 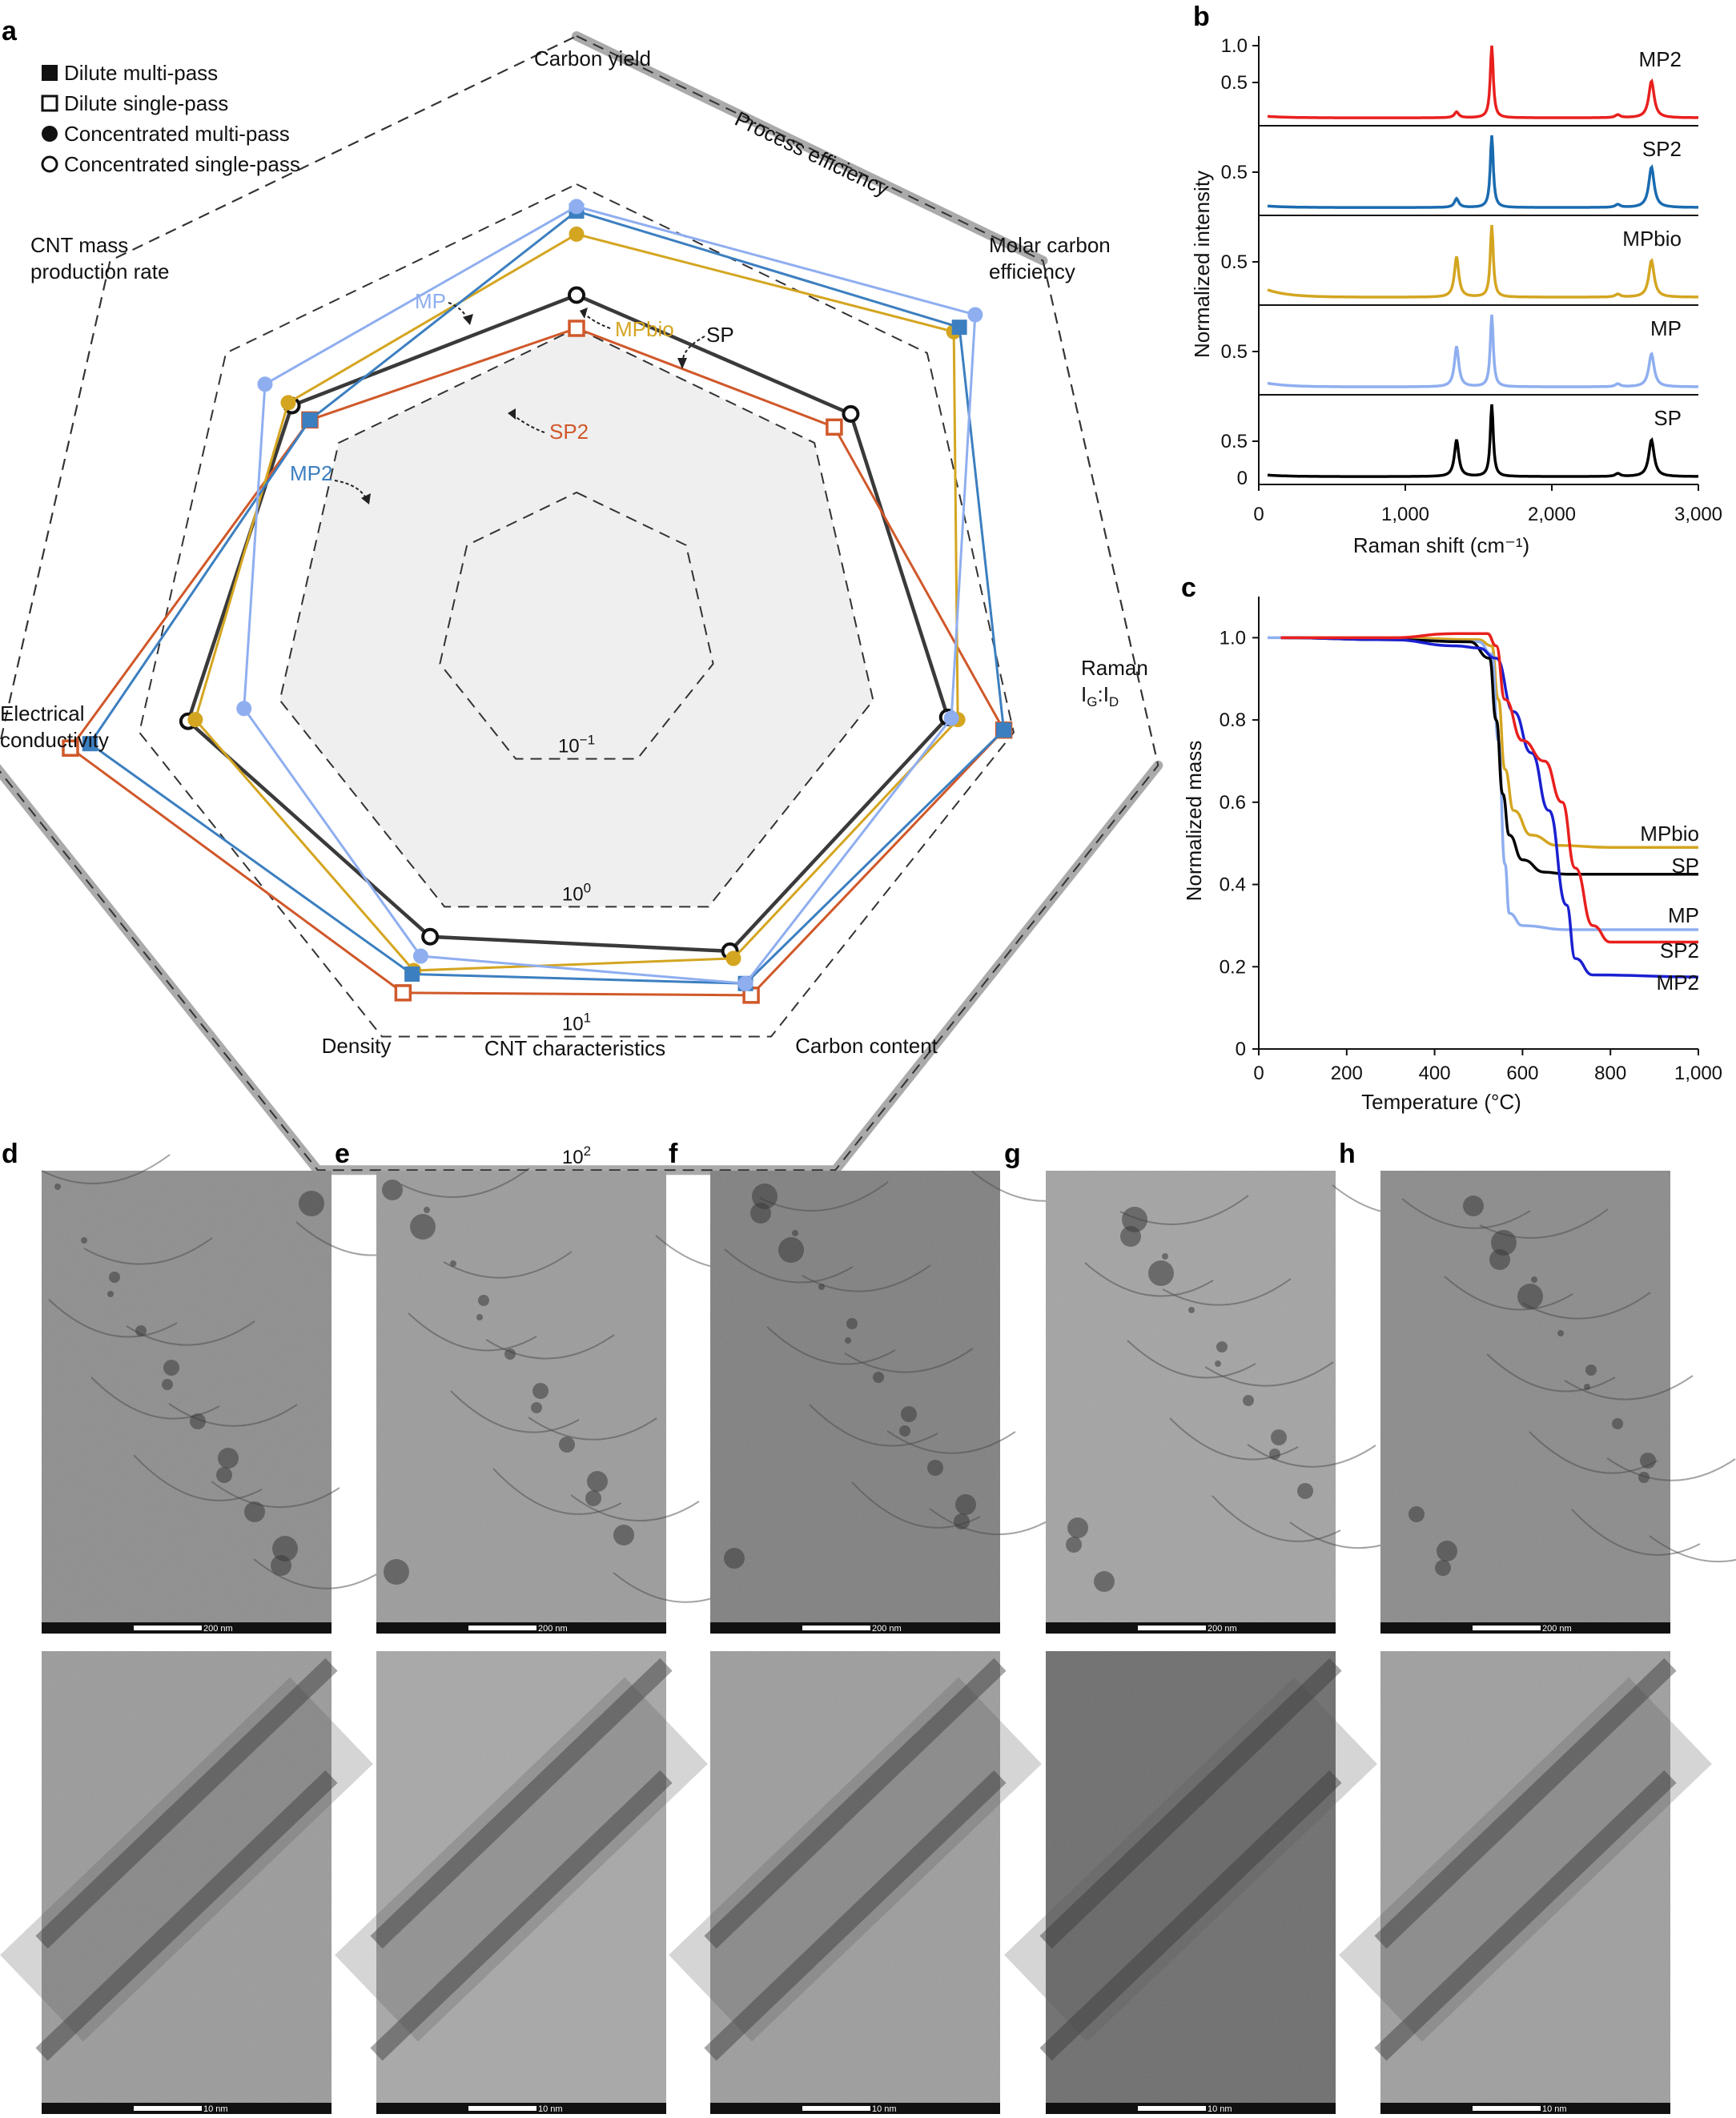 What do you see at coordinates (1235, 442) in the screenshot?
I see `raman-yticklabel-05-SP: 0.5` at bounding box center [1235, 442].